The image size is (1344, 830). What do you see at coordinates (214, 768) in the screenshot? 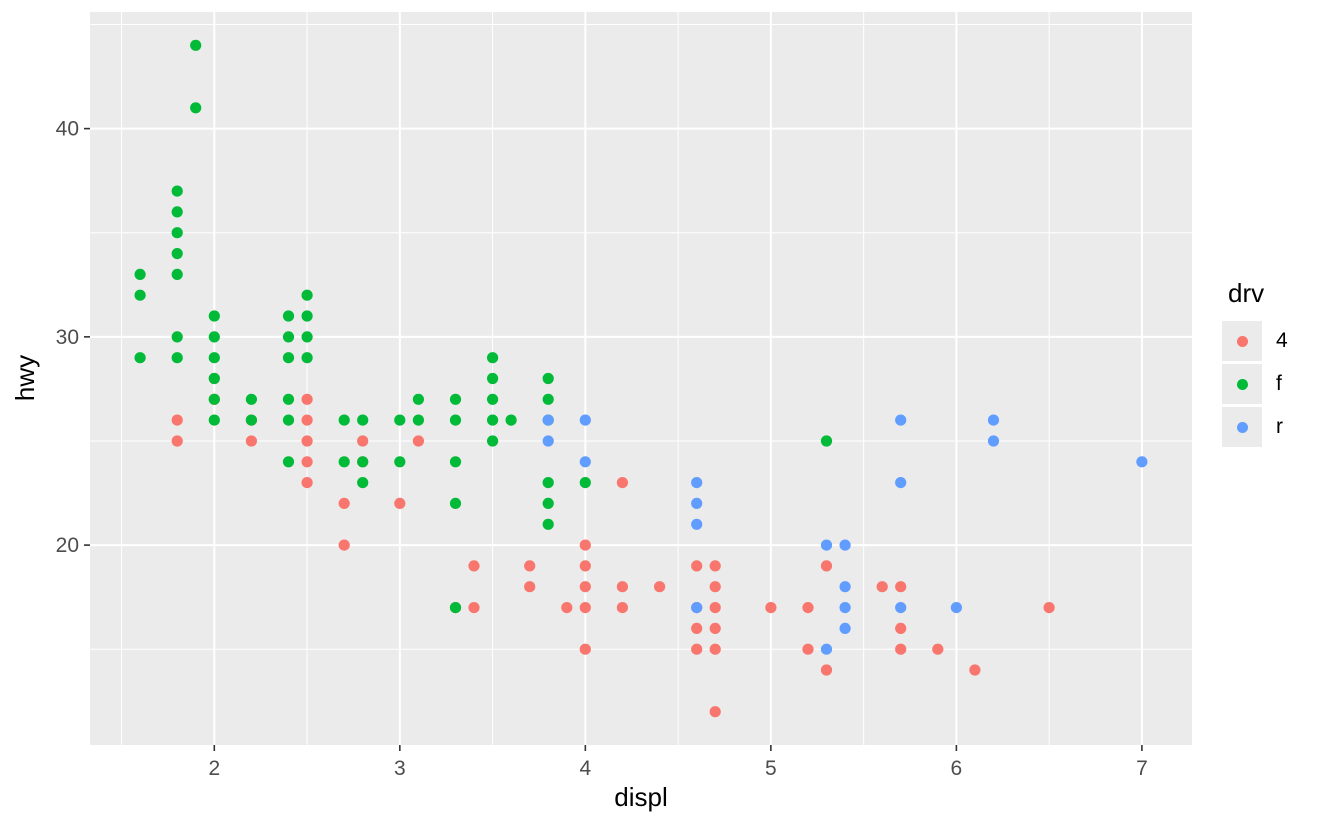
I see `x-tick-label: 2` at bounding box center [214, 768].